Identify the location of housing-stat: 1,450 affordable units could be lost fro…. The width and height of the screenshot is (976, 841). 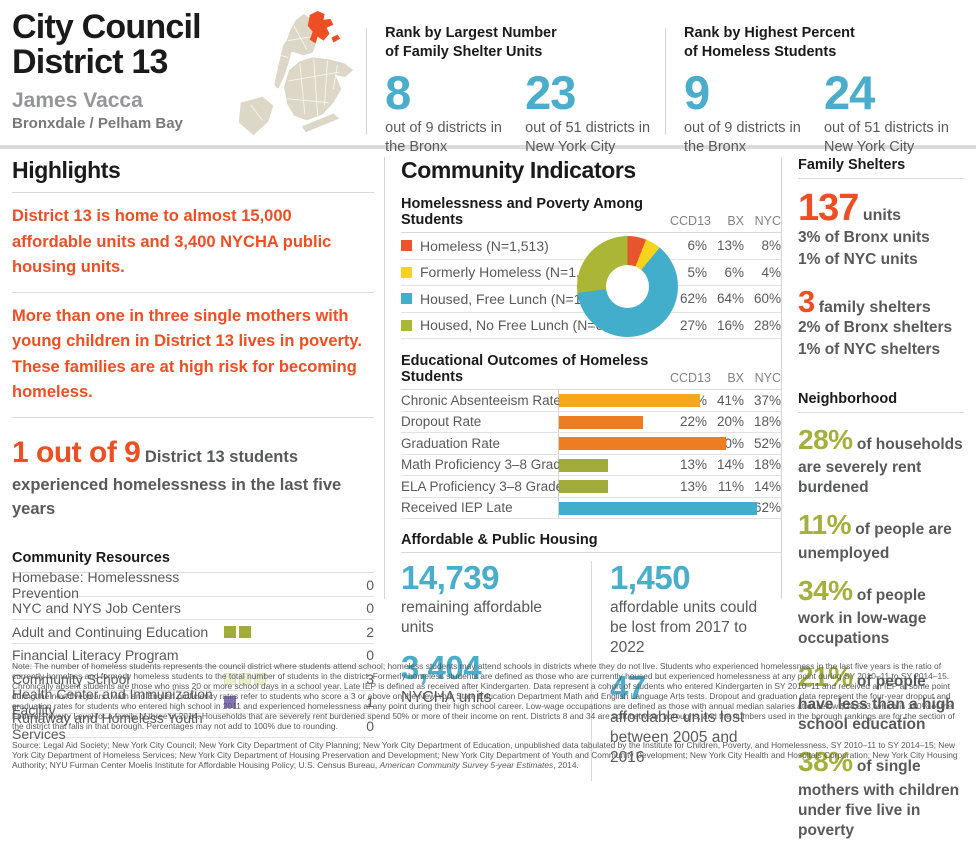
(684, 607).